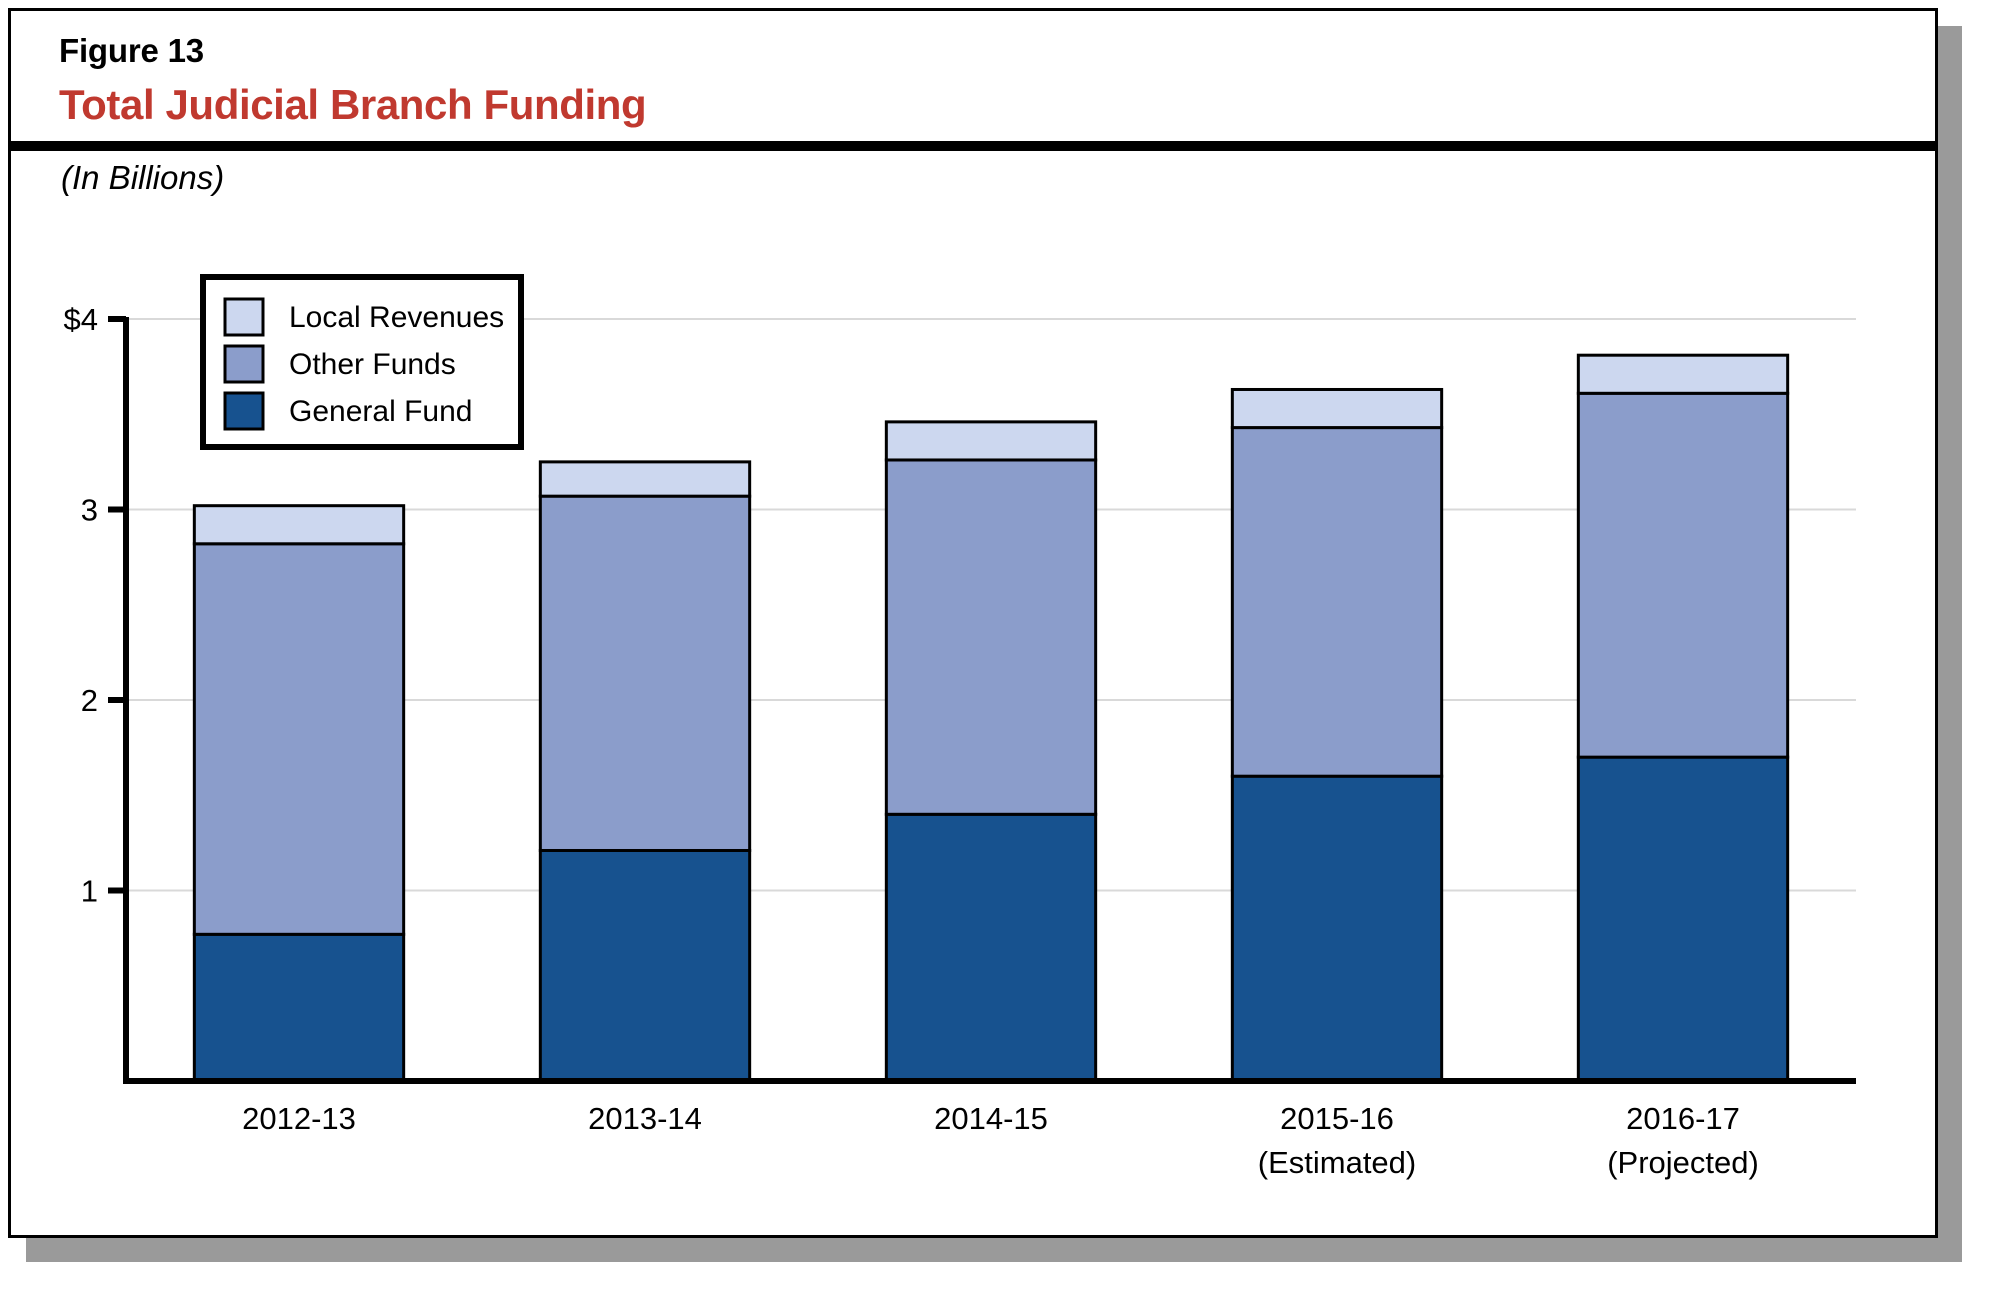 The image size is (2005, 1302). What do you see at coordinates (244, 411) in the screenshot?
I see `legend-swatch-general-fund` at bounding box center [244, 411].